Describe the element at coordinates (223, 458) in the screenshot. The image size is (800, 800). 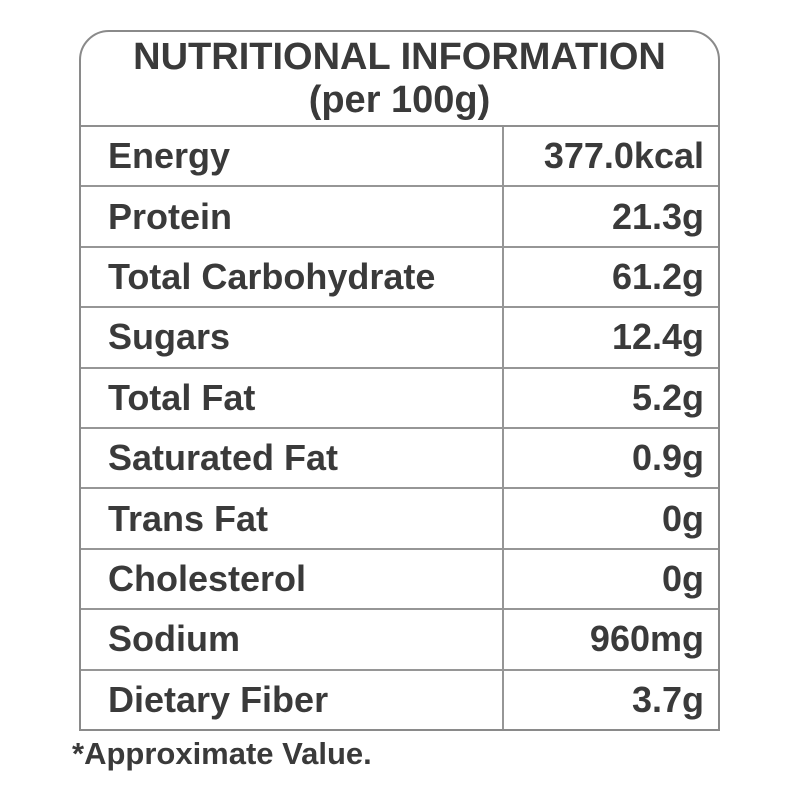
I see `nutrient-label: Saturated Fat` at that location.